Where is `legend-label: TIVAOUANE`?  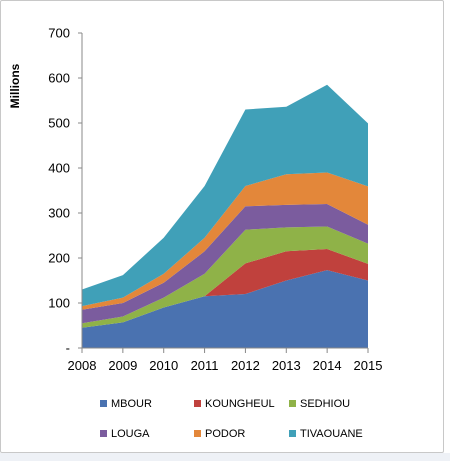 legend-label: TIVAOUANE is located at coordinates (331, 434).